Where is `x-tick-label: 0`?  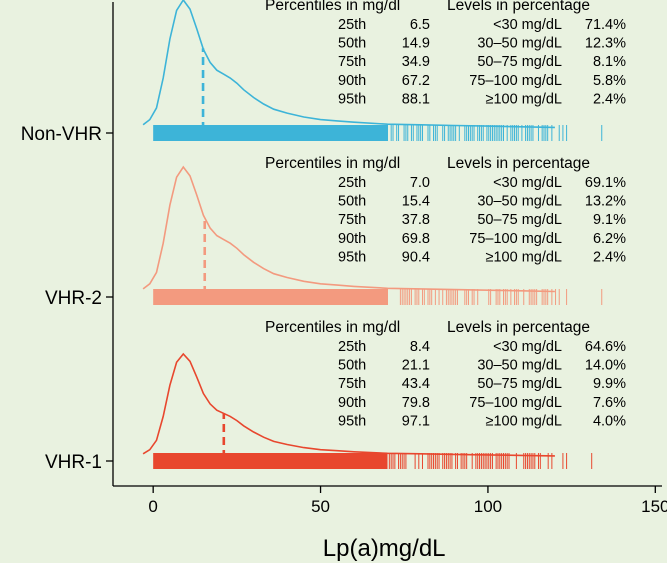
x-tick-label: 0 is located at coordinates (152, 506).